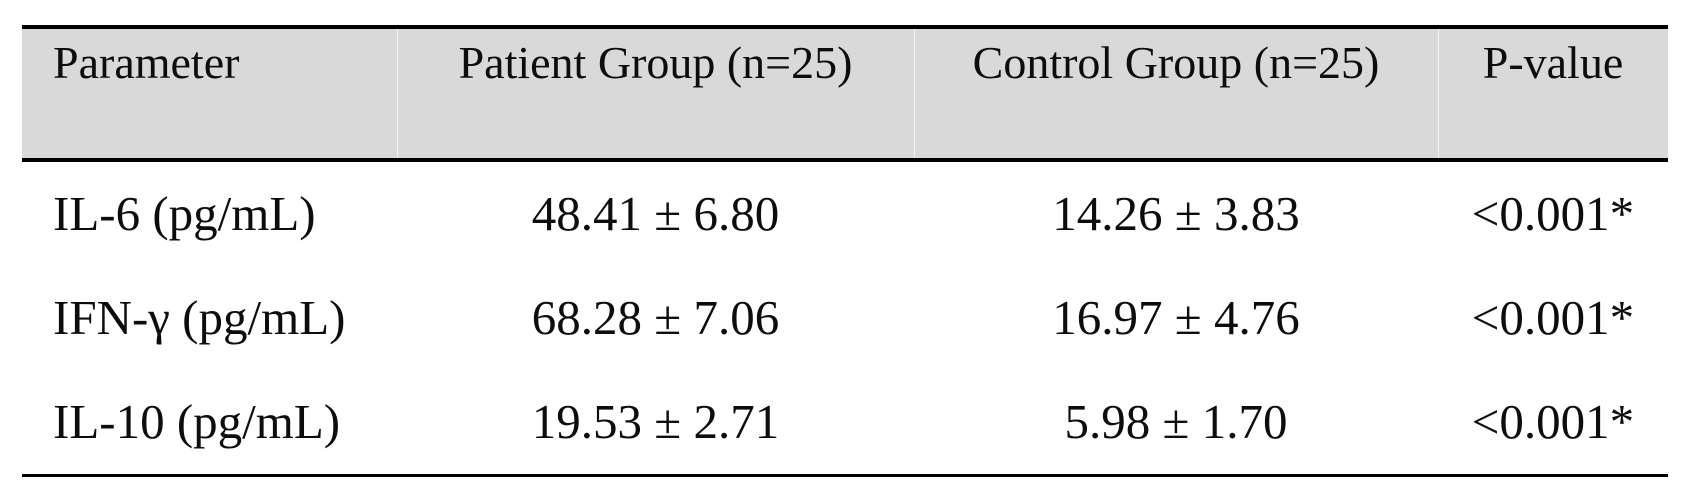 The width and height of the screenshot is (1690, 502). Describe the element at coordinates (1553, 94) in the screenshot. I see `header-cell-p-value: P-value` at that location.